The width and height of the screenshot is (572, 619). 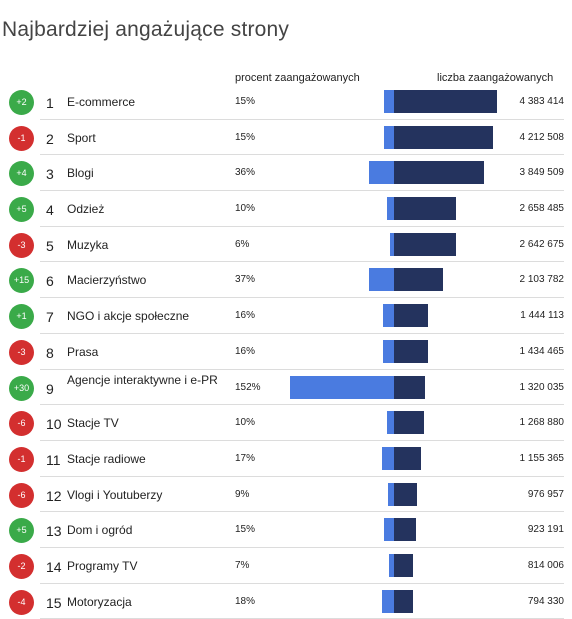 I want to click on rank-number: 8, so click(x=50, y=352).